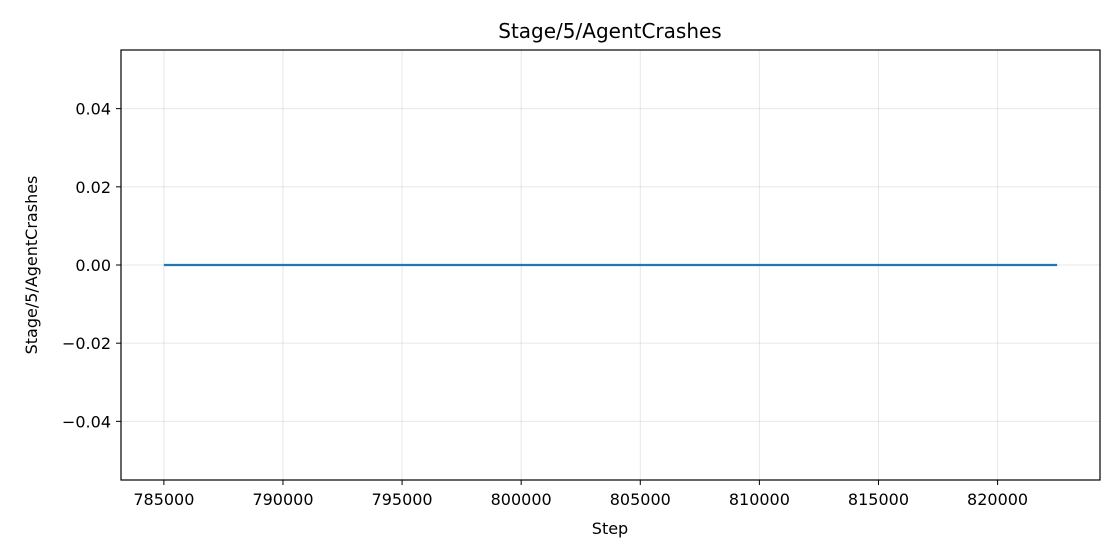  What do you see at coordinates (402, 499) in the screenshot?
I see `x-tick-label: 795000` at bounding box center [402, 499].